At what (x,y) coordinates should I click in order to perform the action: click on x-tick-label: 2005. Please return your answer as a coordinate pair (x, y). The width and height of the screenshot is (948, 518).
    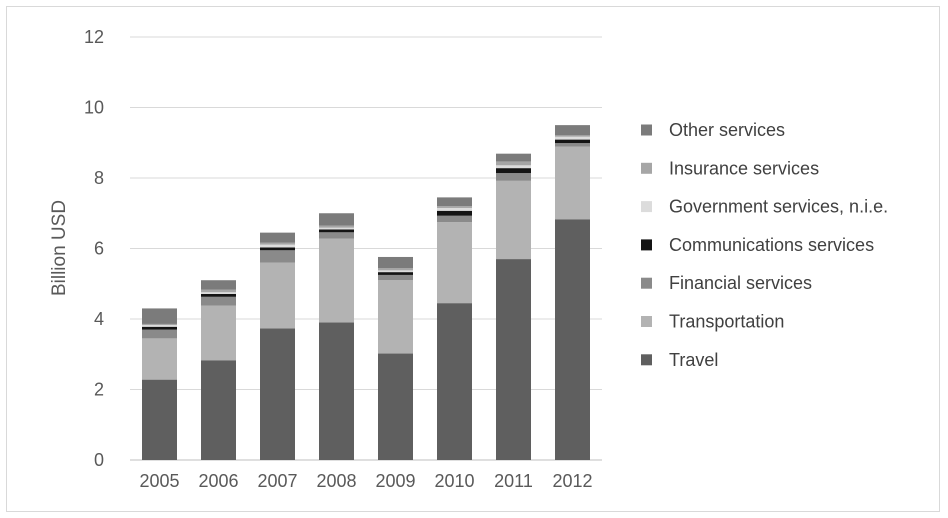
    Looking at the image, I should click on (159, 481).